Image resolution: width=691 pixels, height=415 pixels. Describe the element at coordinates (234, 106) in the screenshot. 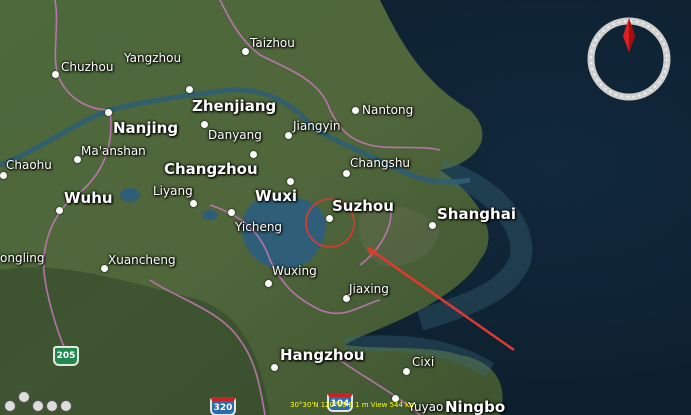

I see `place-label-zhenjiang: Zhenjiang` at that location.